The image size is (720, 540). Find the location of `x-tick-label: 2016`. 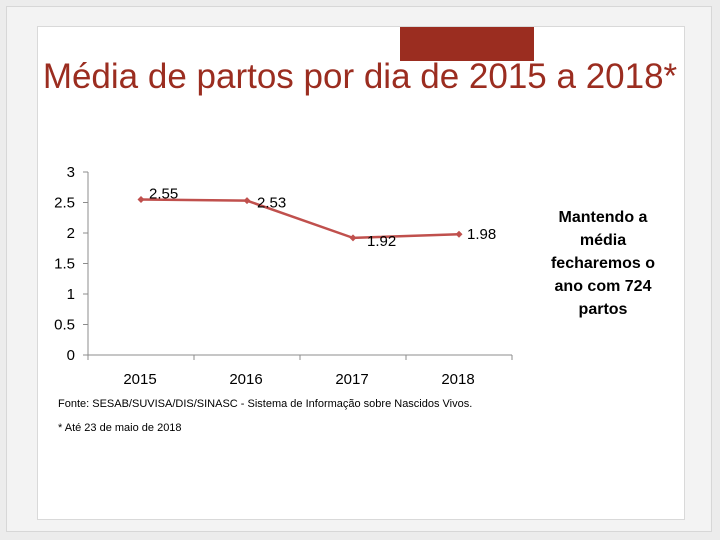

x-tick-label: 2016 is located at coordinates (245, 379).